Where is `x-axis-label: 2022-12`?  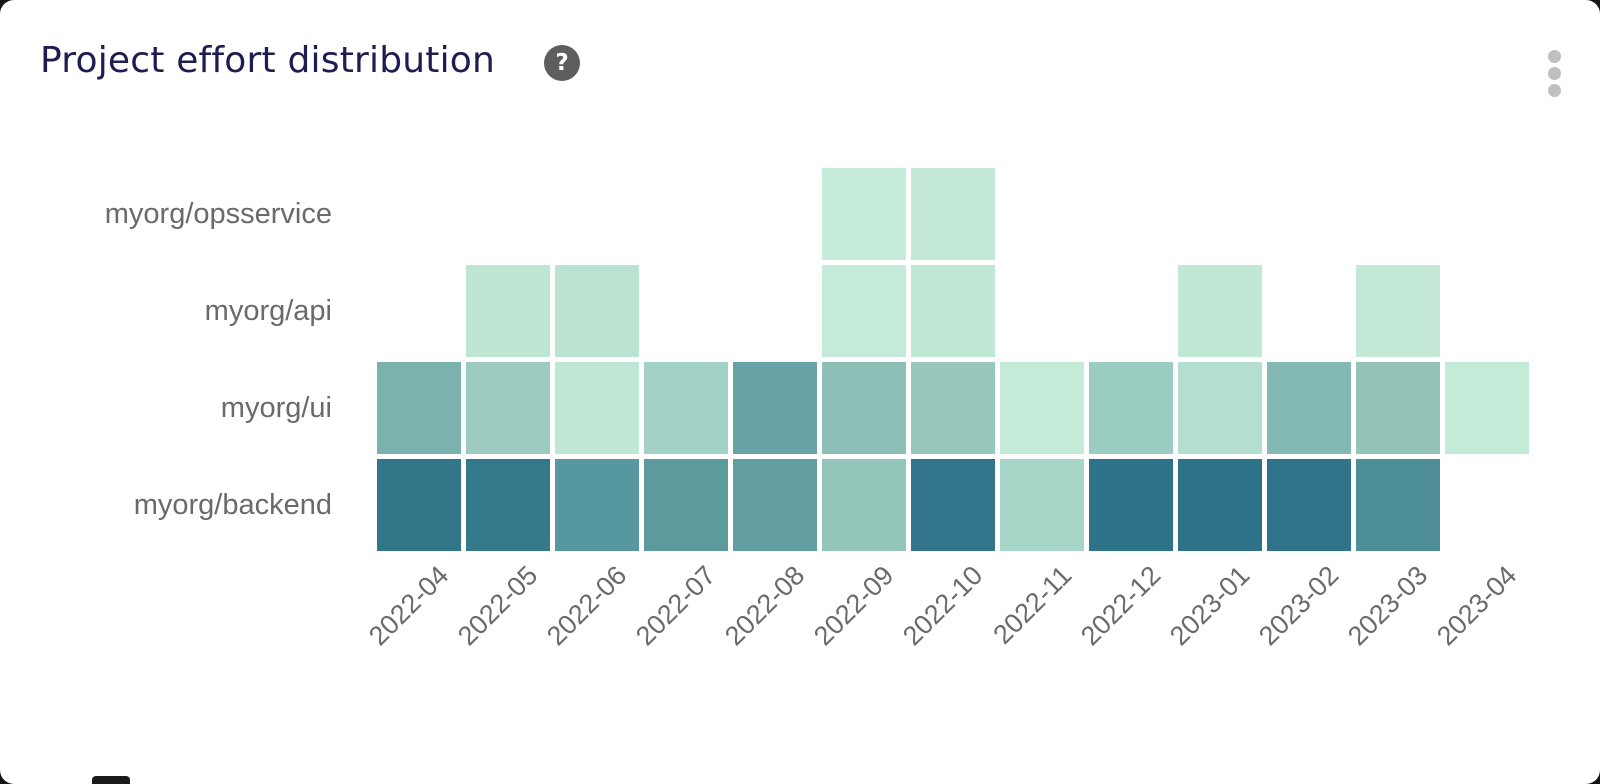
x-axis-label: 2022-12 is located at coordinates (1120, 606).